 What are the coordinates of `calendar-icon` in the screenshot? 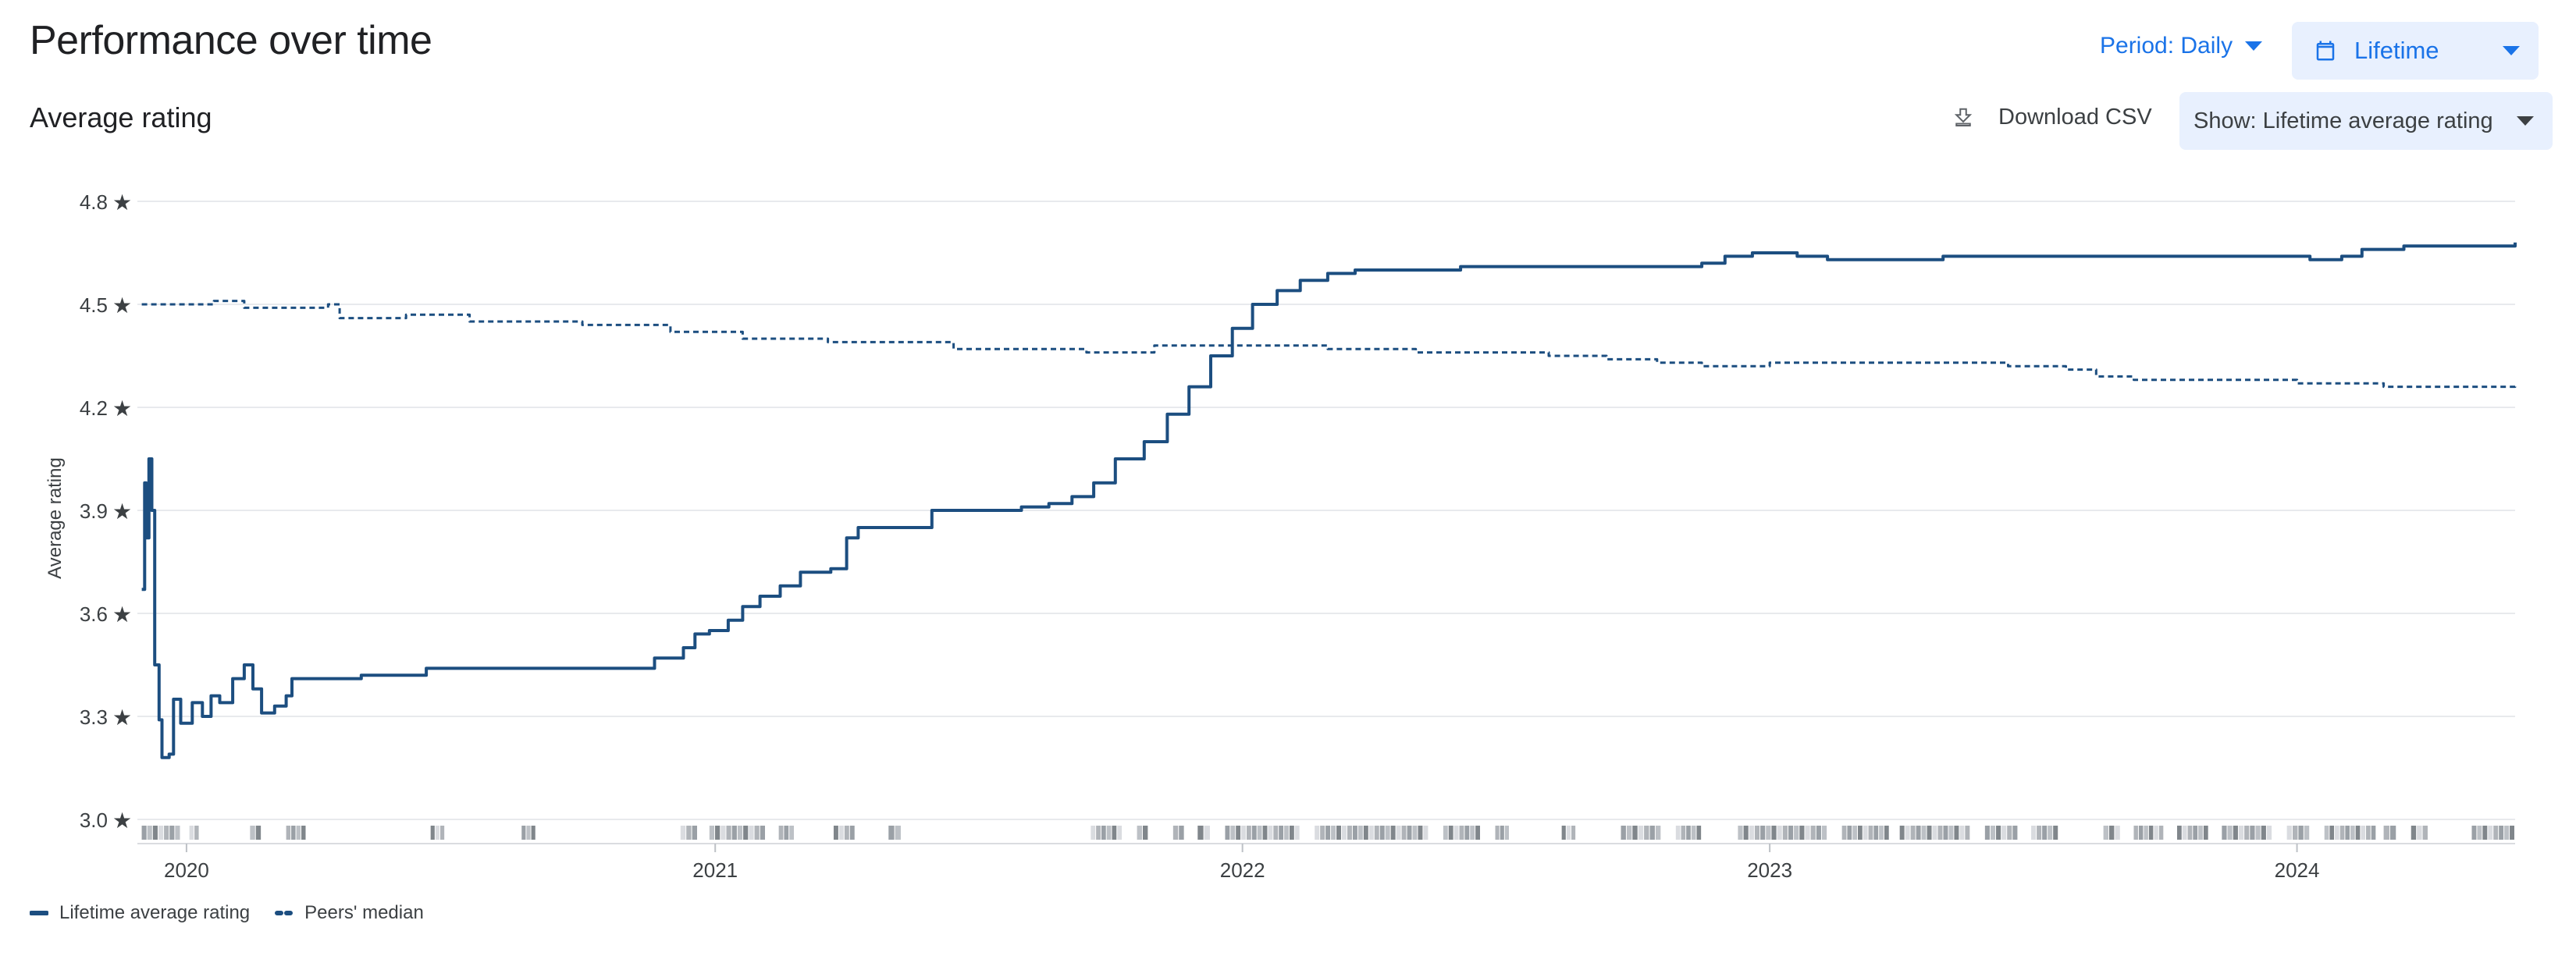 It's located at (2325, 51).